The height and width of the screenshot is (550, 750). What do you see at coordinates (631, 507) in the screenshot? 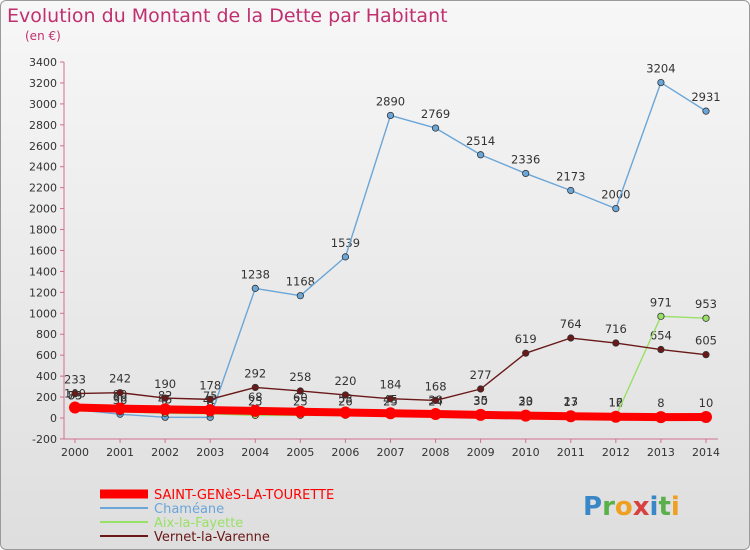
I see `proxiti-logo: Proxiti` at bounding box center [631, 507].